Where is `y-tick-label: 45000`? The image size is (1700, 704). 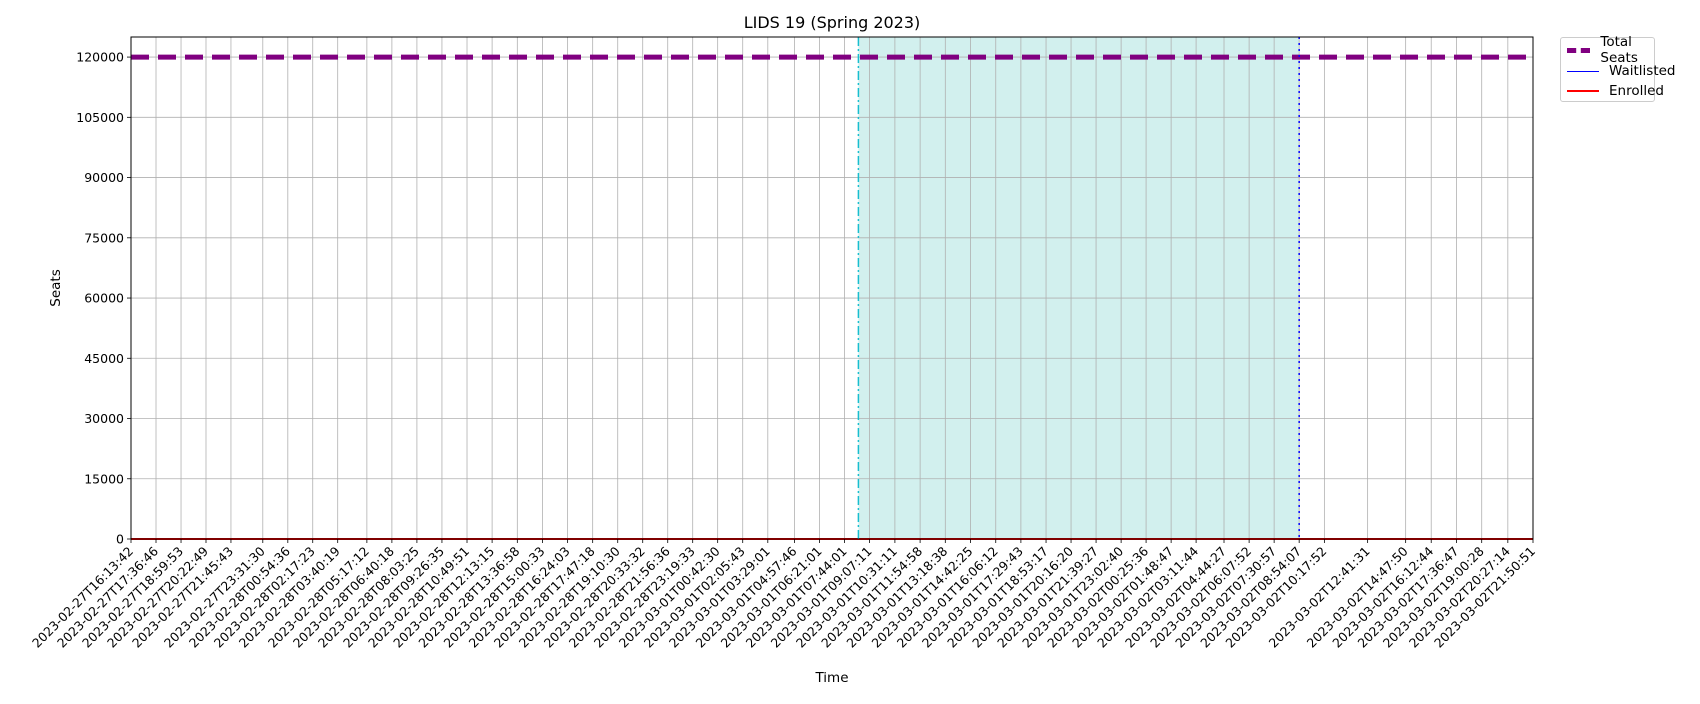
y-tick-label: 45000 is located at coordinates (104, 358).